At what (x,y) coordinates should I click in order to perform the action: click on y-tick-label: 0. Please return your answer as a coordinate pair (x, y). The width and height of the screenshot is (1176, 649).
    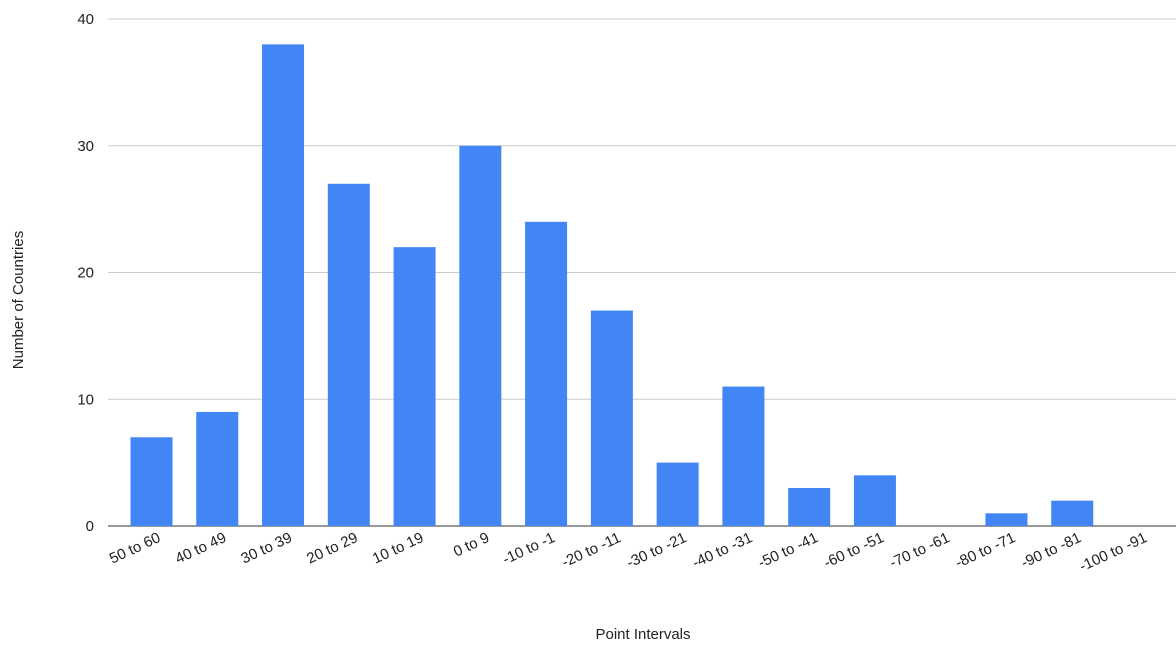
    Looking at the image, I should click on (90, 526).